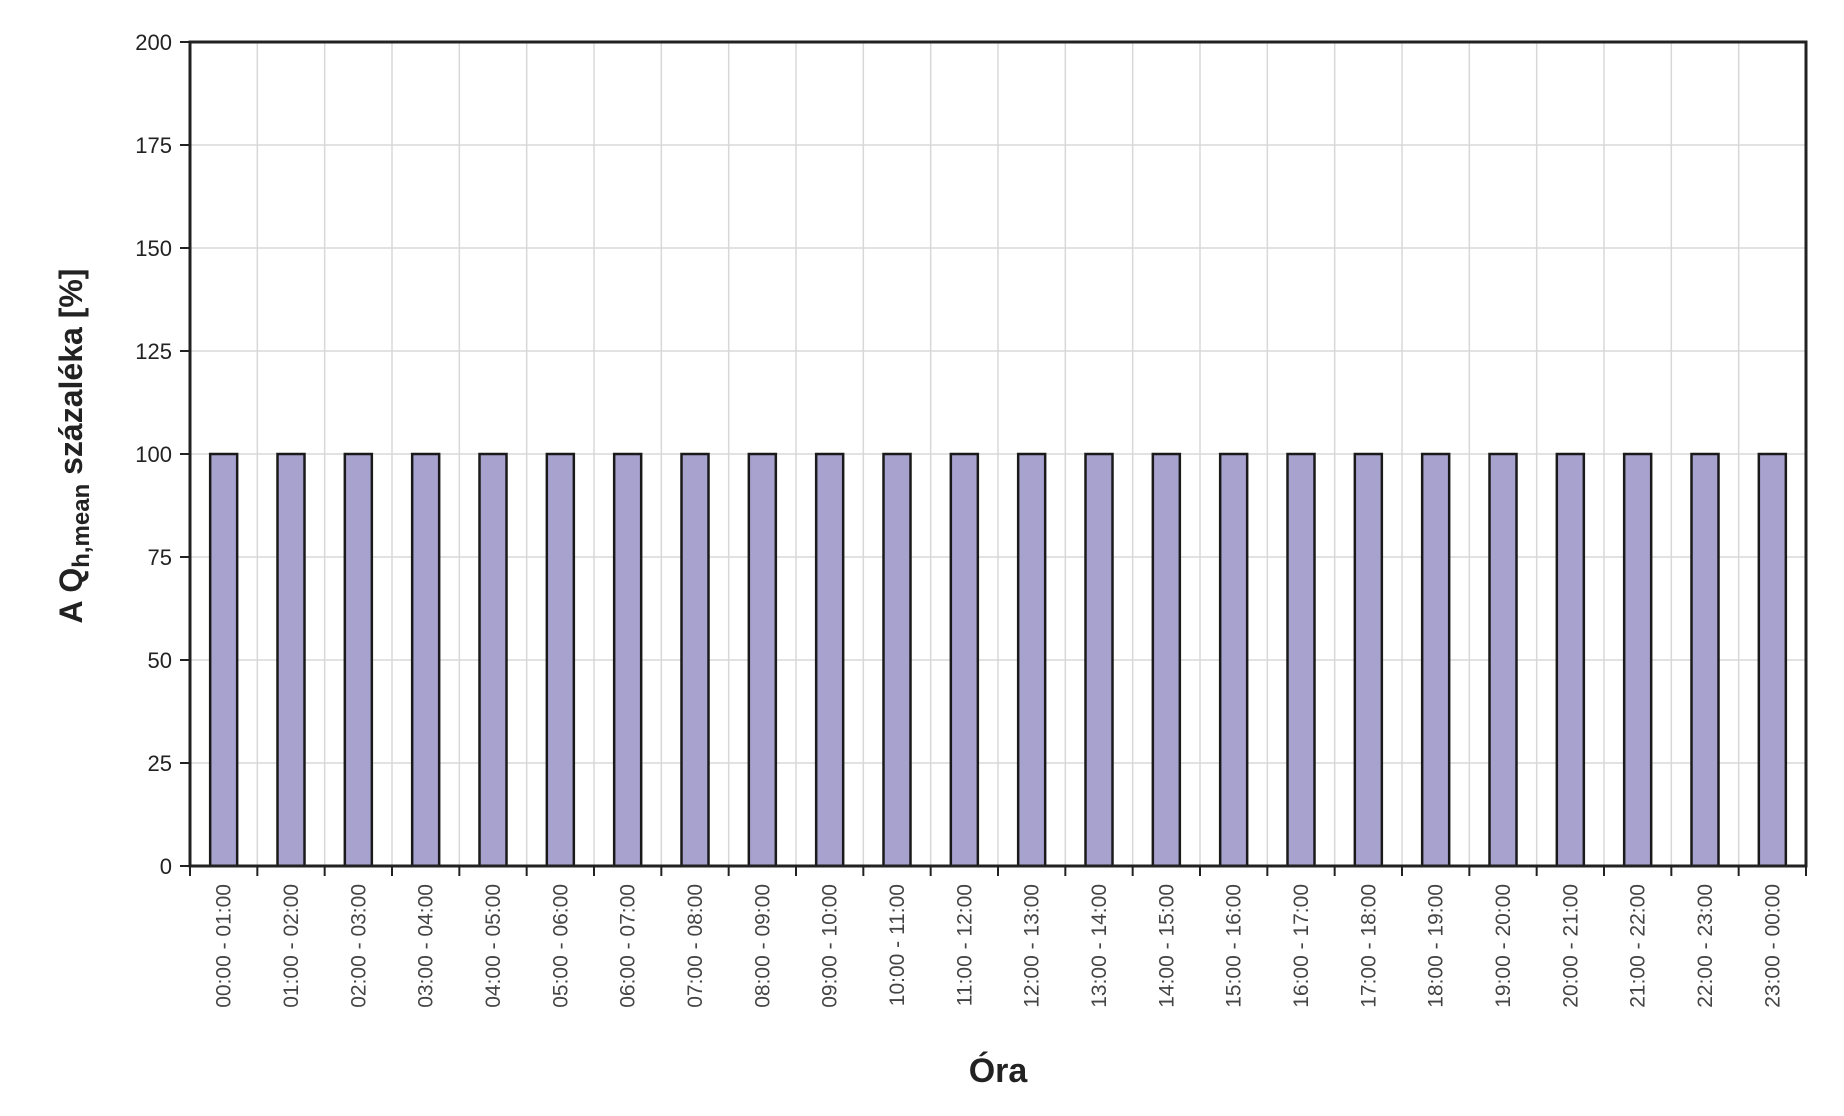 The height and width of the screenshot is (1116, 1844). Describe the element at coordinates (628, 946) in the screenshot. I see `x-tick-label: 06:00 - 07:00` at that location.